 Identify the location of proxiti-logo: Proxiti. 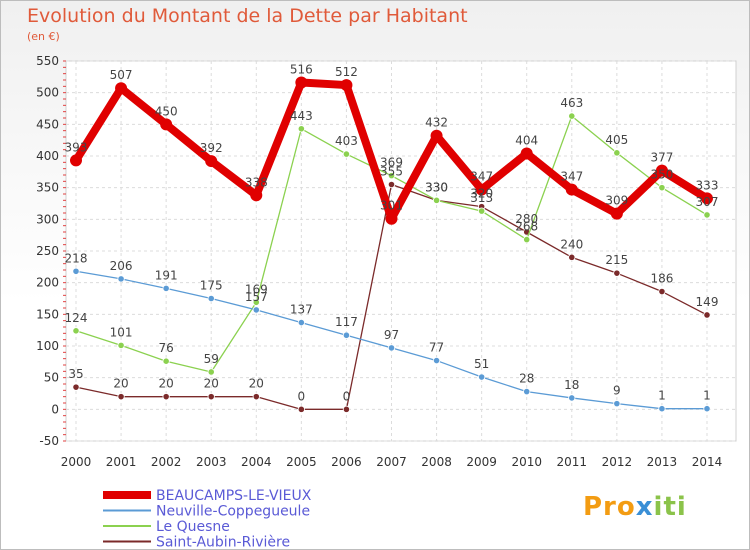
(635, 507).